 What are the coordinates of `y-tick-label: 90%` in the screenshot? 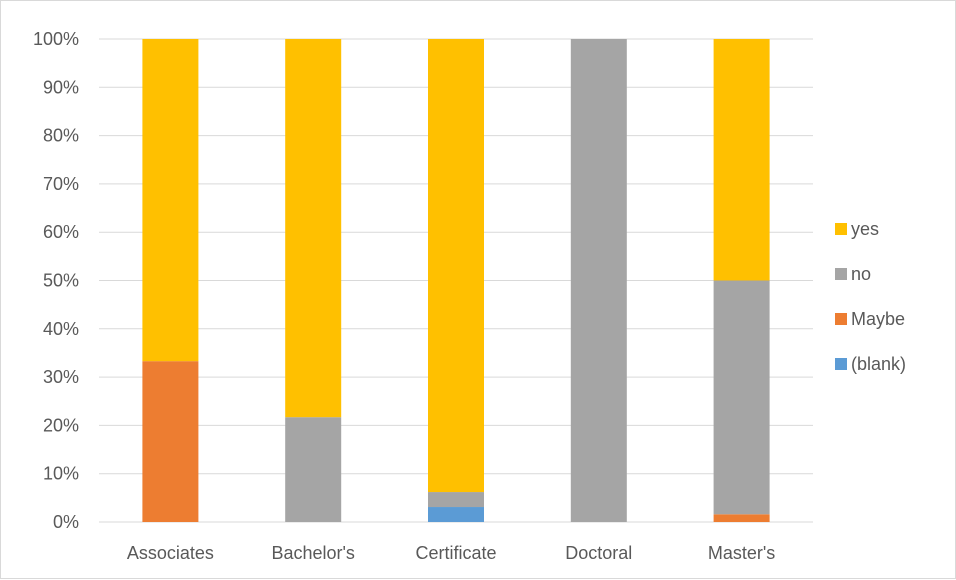 It's located at (61, 87).